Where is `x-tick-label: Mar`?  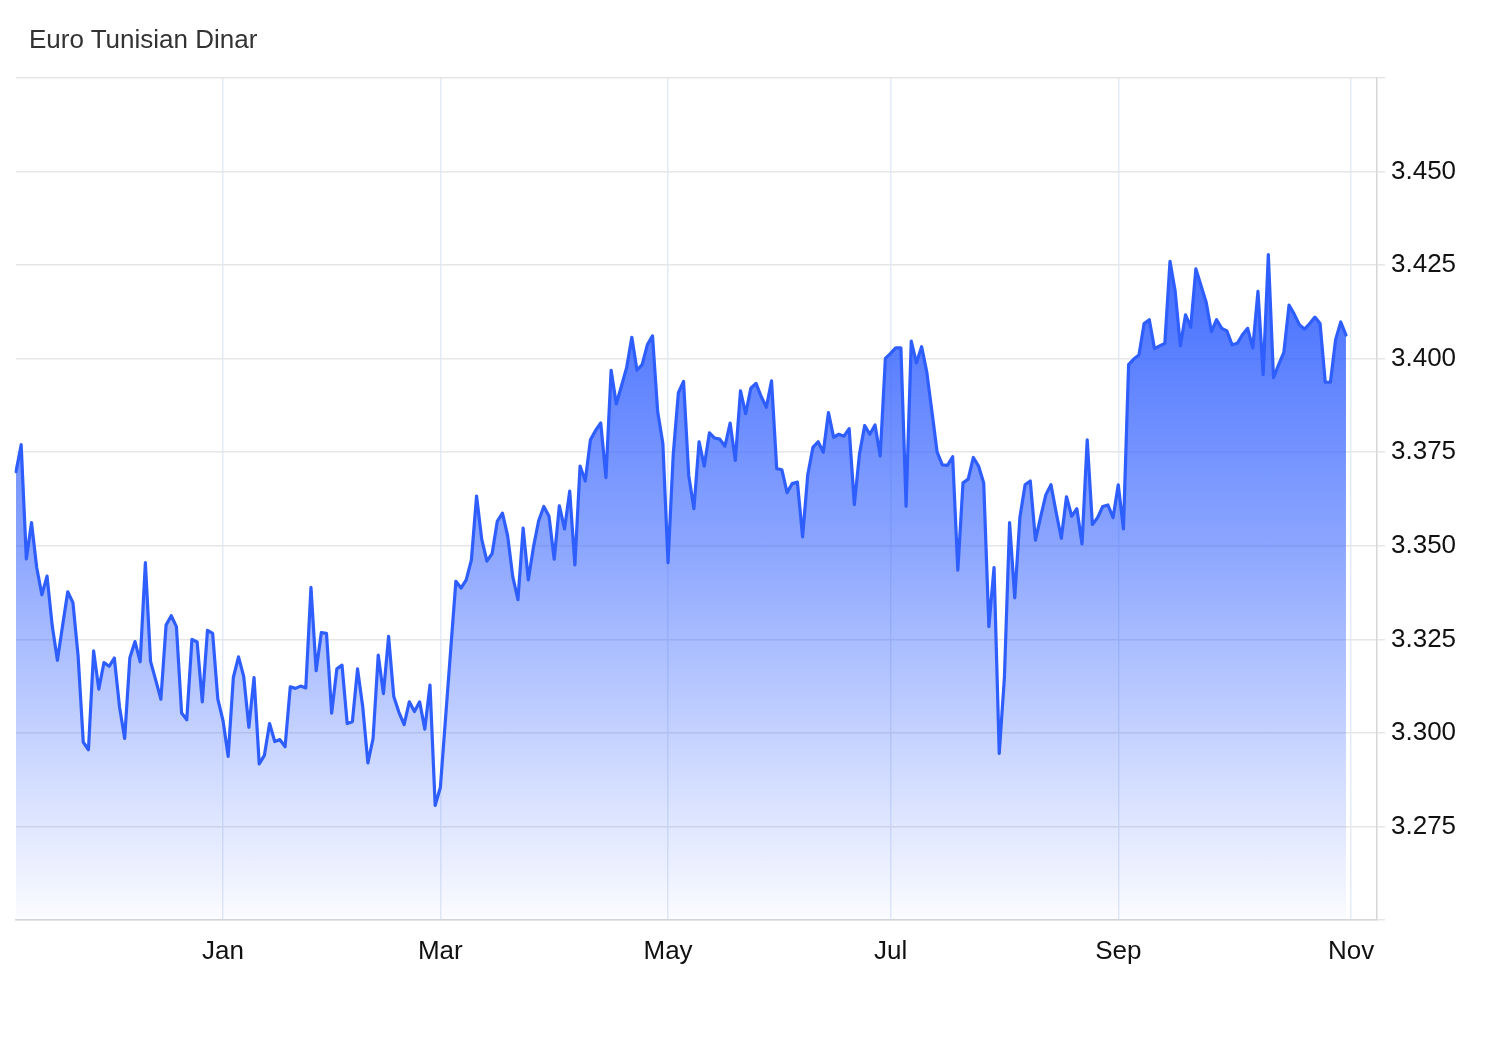 x-tick-label: Mar is located at coordinates (440, 949).